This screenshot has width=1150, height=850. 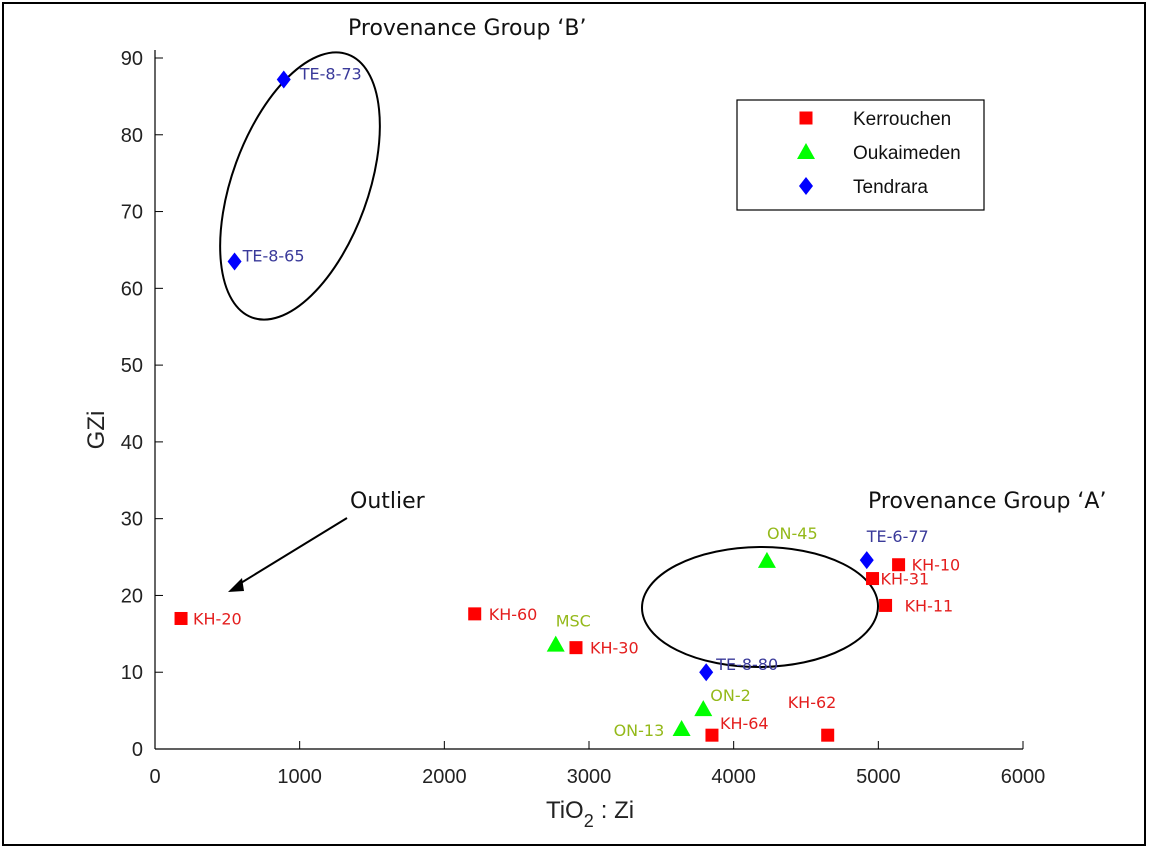 I want to click on point-label-kh-20: KH-20, so click(x=217, y=618).